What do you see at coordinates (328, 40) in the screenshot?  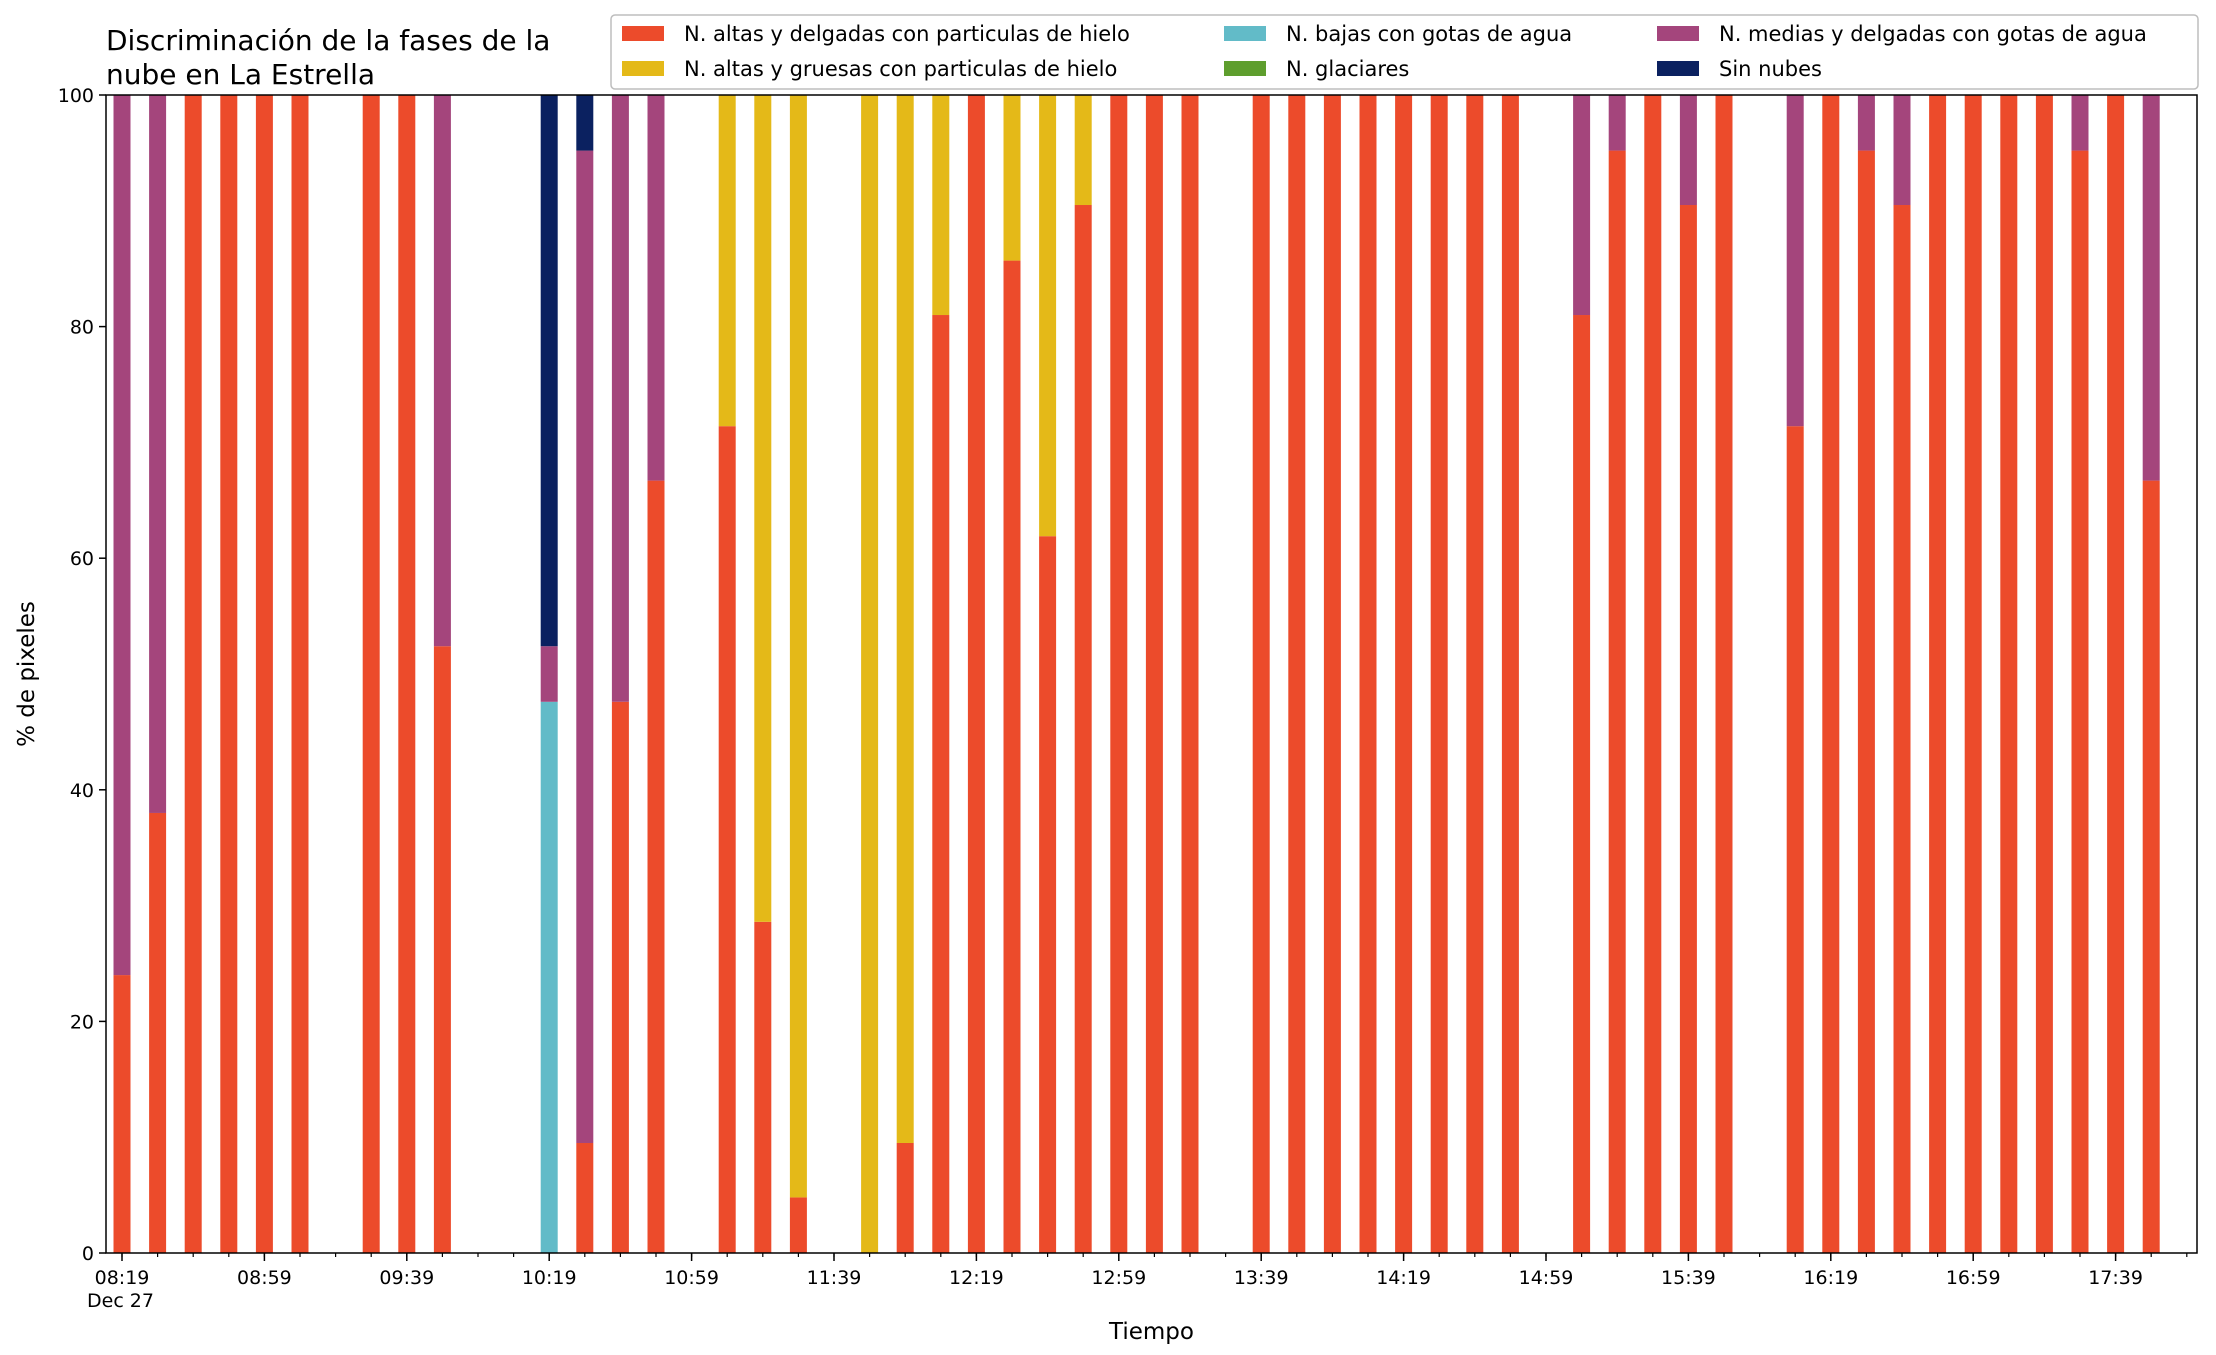 I see `chart-title-line: Discriminación de la fases de la` at bounding box center [328, 40].